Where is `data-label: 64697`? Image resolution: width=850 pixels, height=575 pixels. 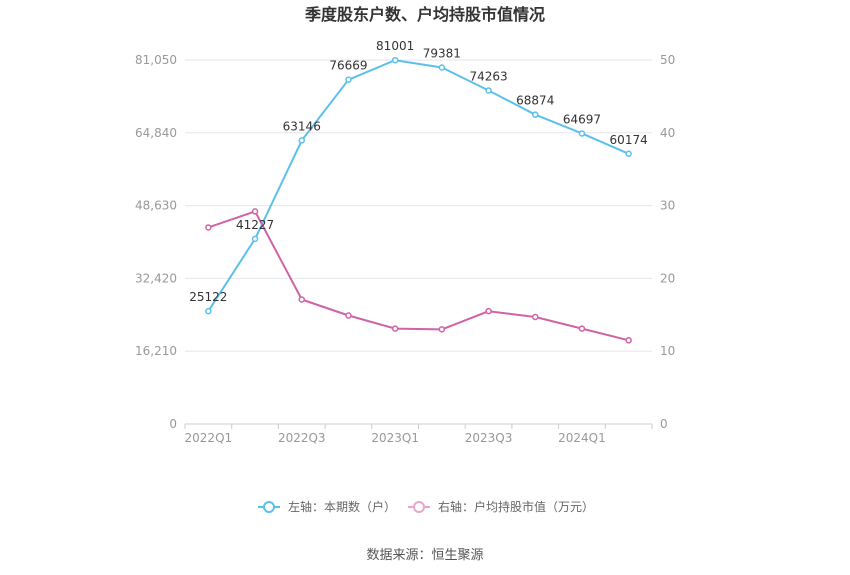
data-label: 64697 is located at coordinates (582, 119).